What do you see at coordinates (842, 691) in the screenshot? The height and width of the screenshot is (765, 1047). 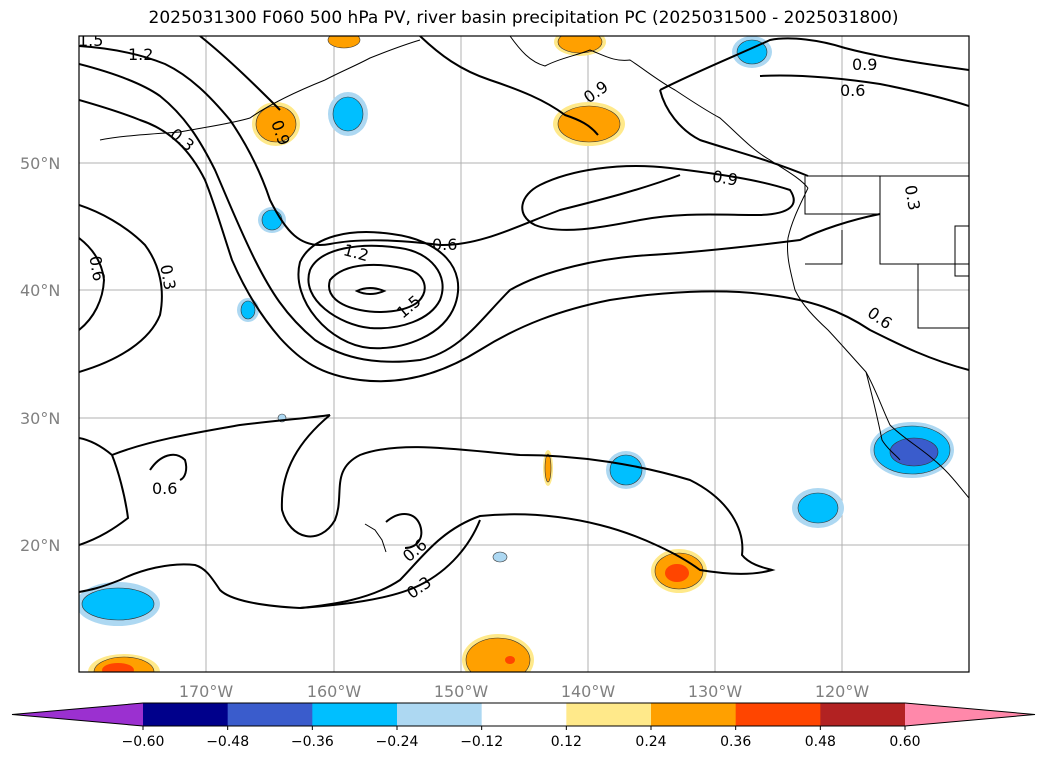 I see `lon-label: 120°W` at bounding box center [842, 691].